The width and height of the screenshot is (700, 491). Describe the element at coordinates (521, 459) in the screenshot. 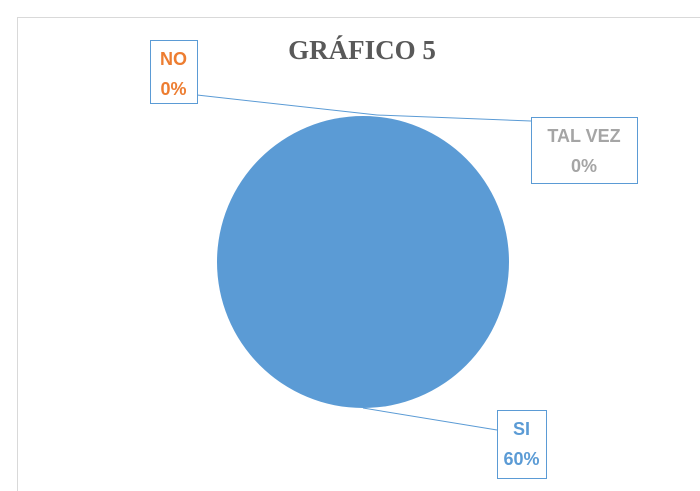

I see `data-label-value: 60%` at that location.